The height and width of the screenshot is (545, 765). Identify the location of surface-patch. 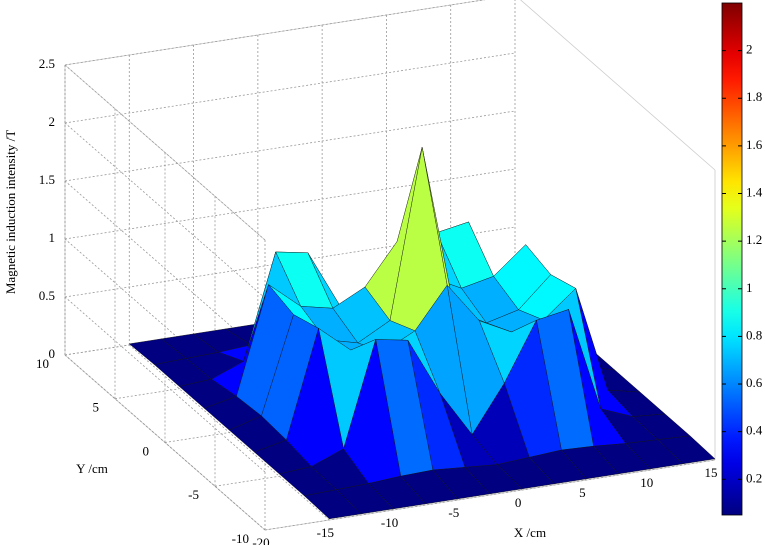
(332, 504).